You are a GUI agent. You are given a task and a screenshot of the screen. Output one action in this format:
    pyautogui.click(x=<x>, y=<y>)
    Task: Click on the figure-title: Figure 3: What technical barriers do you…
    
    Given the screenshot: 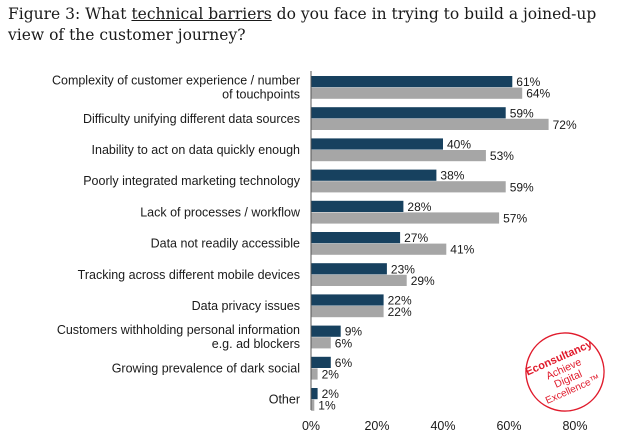 What is the action you would take?
    pyautogui.click(x=318, y=25)
    